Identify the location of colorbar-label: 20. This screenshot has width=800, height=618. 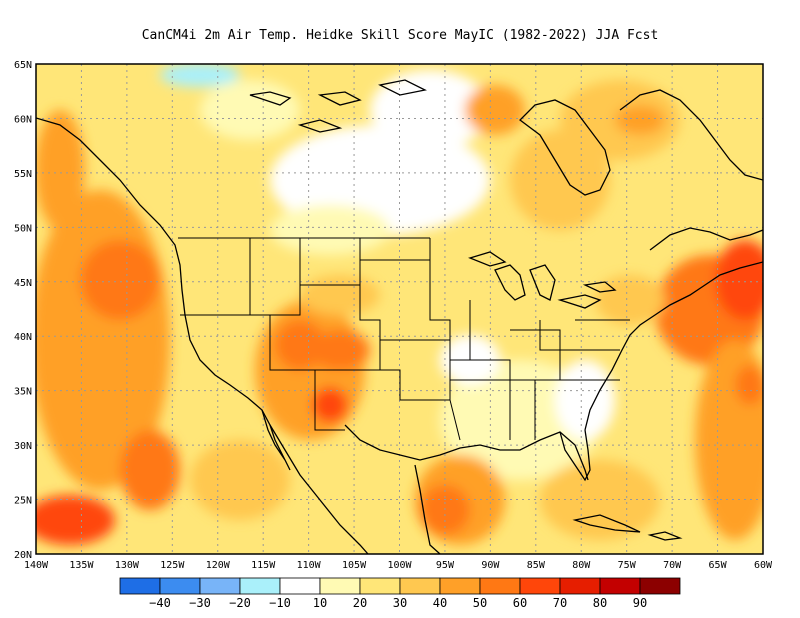
(360, 603).